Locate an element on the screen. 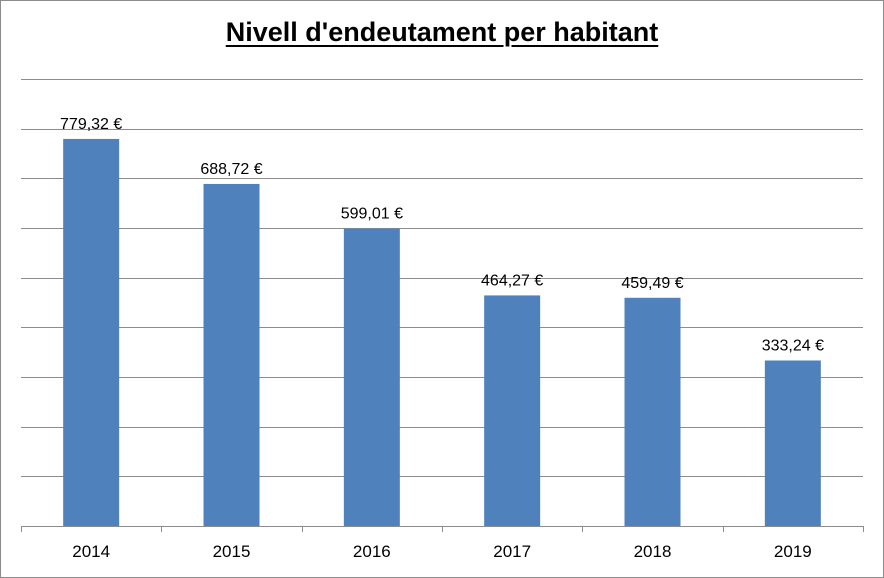  data-label-2019: 333,24 € is located at coordinates (793, 345).